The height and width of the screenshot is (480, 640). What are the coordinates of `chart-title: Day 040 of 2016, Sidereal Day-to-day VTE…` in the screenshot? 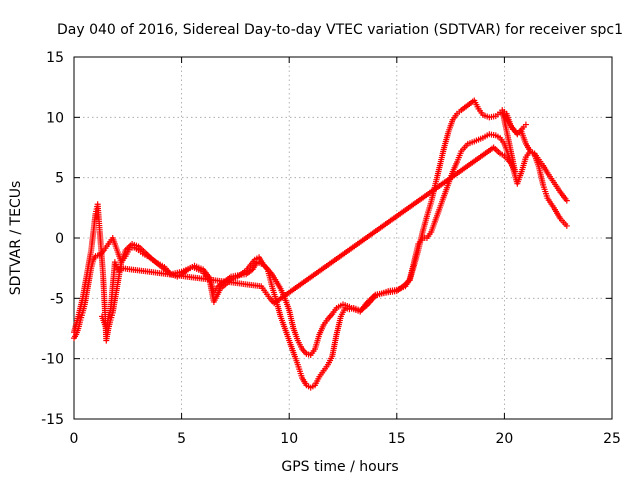 It's located at (340, 30).